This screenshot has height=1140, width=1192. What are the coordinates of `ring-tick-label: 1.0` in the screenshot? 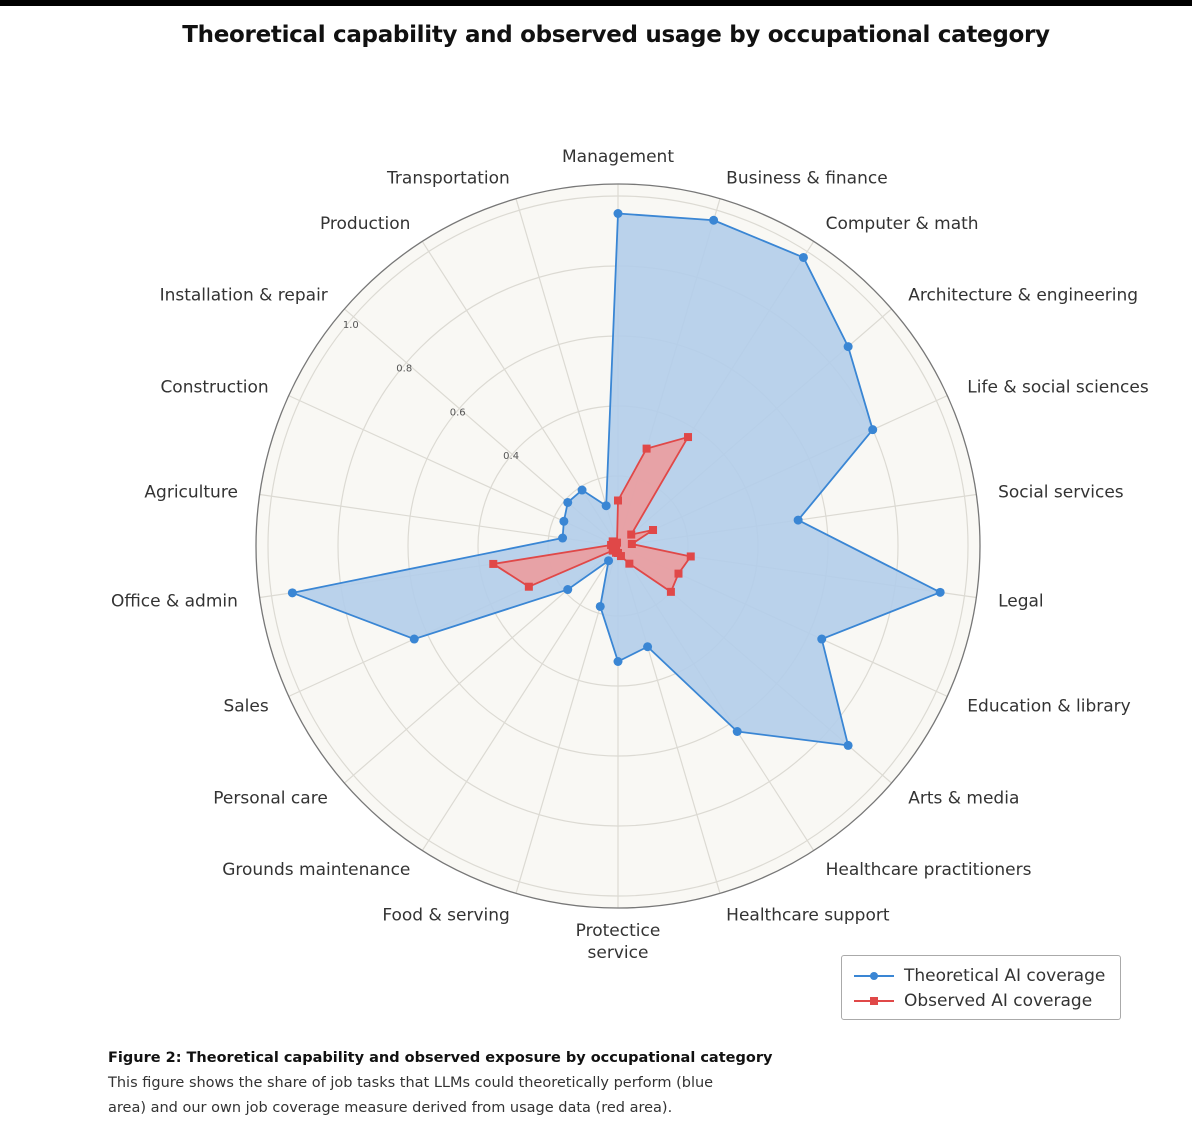 It's located at (351, 325).